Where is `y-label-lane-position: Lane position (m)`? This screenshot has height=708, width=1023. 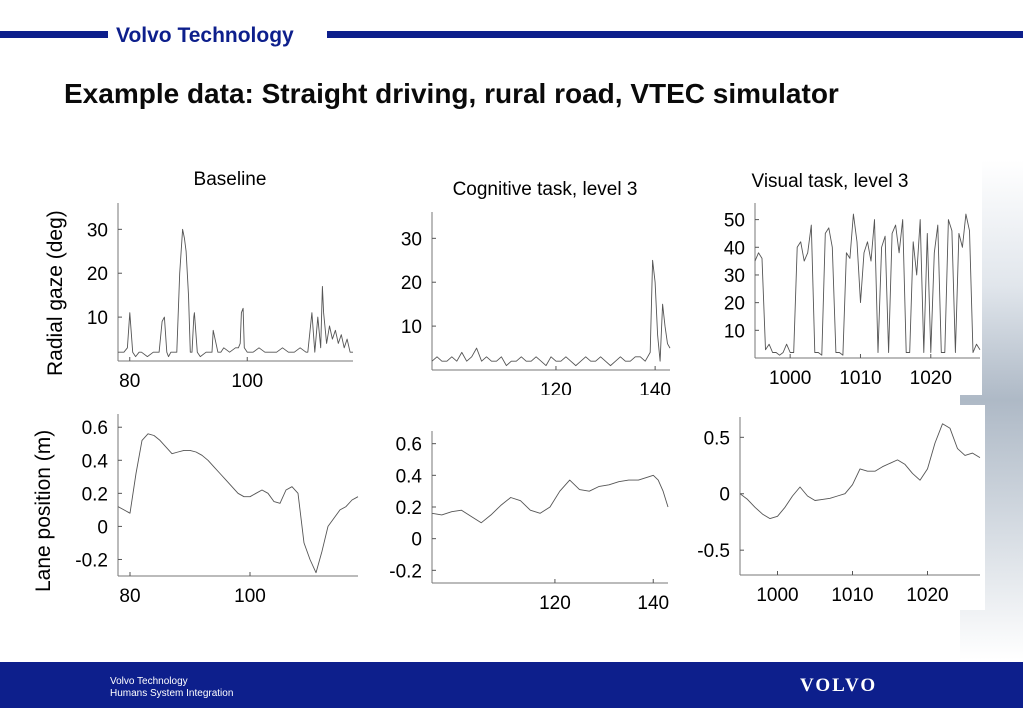 y-label-lane-position: Lane position (m) is located at coordinates (43, 510).